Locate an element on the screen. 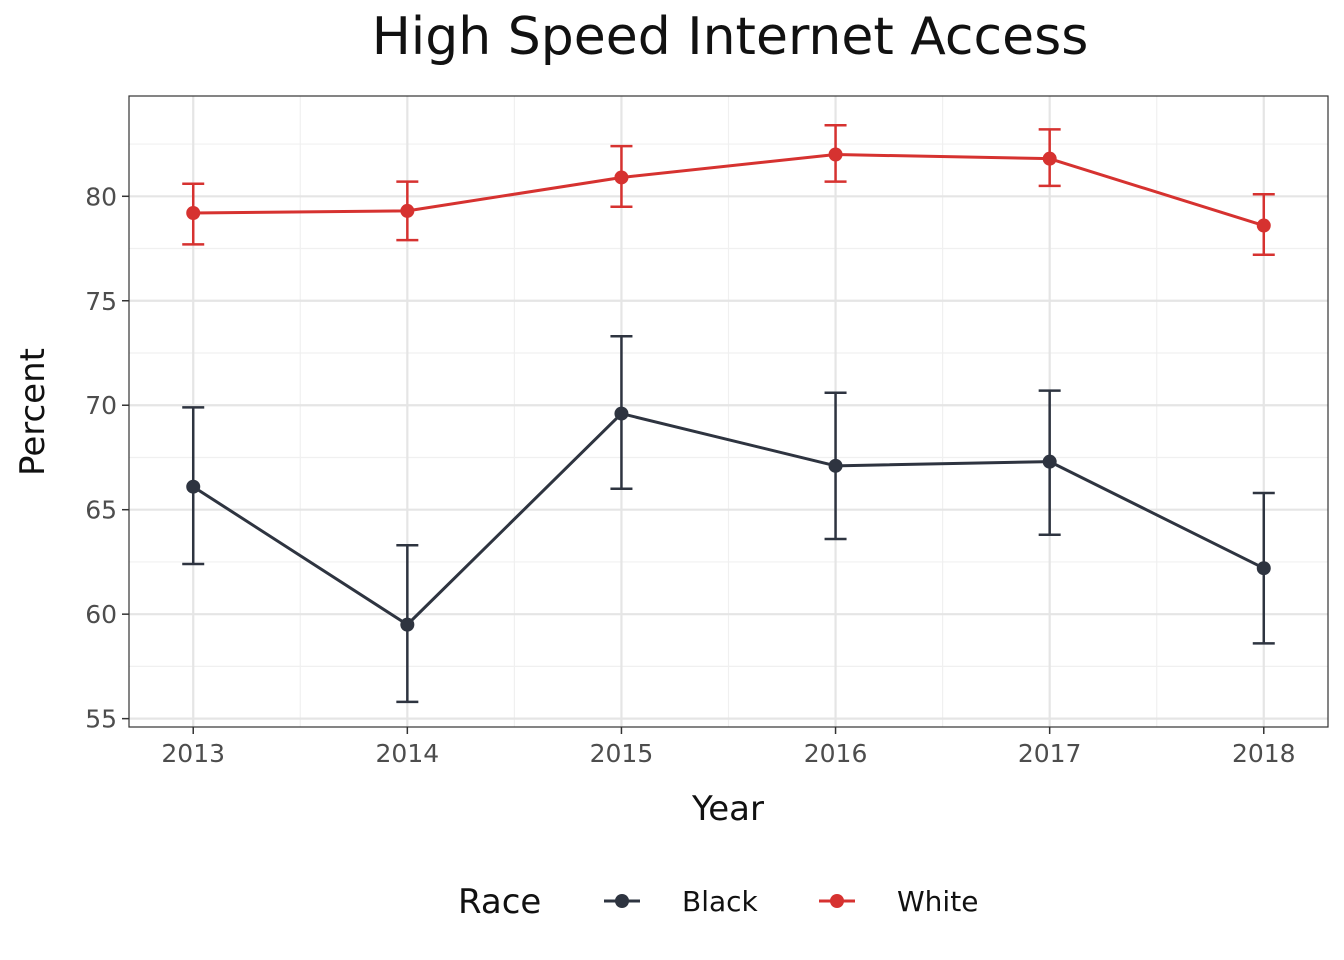 The width and height of the screenshot is (1344, 960). chart-title: High Speed Internet Access is located at coordinates (730, 37).